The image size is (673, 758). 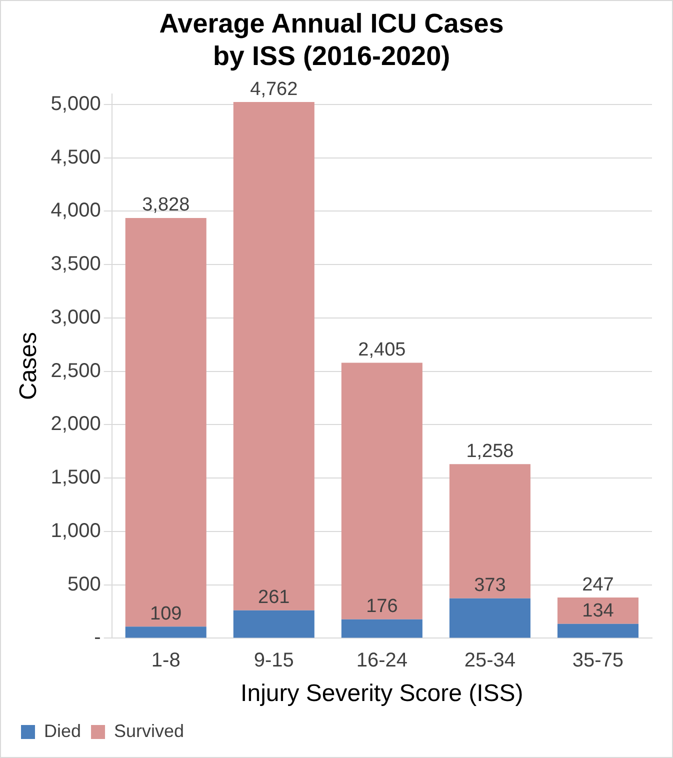 What do you see at coordinates (63, 730) in the screenshot?
I see `legend-label: Died` at bounding box center [63, 730].